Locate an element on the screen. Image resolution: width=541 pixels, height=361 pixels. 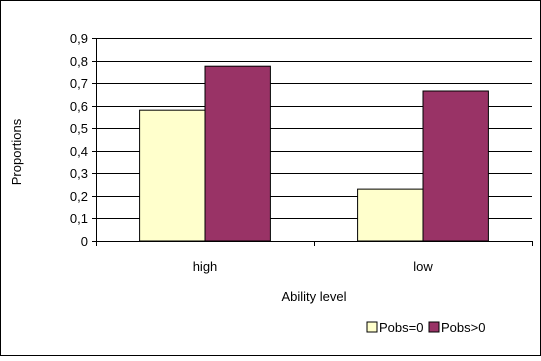
y-tick-label: 0,3 is located at coordinates (79, 173).